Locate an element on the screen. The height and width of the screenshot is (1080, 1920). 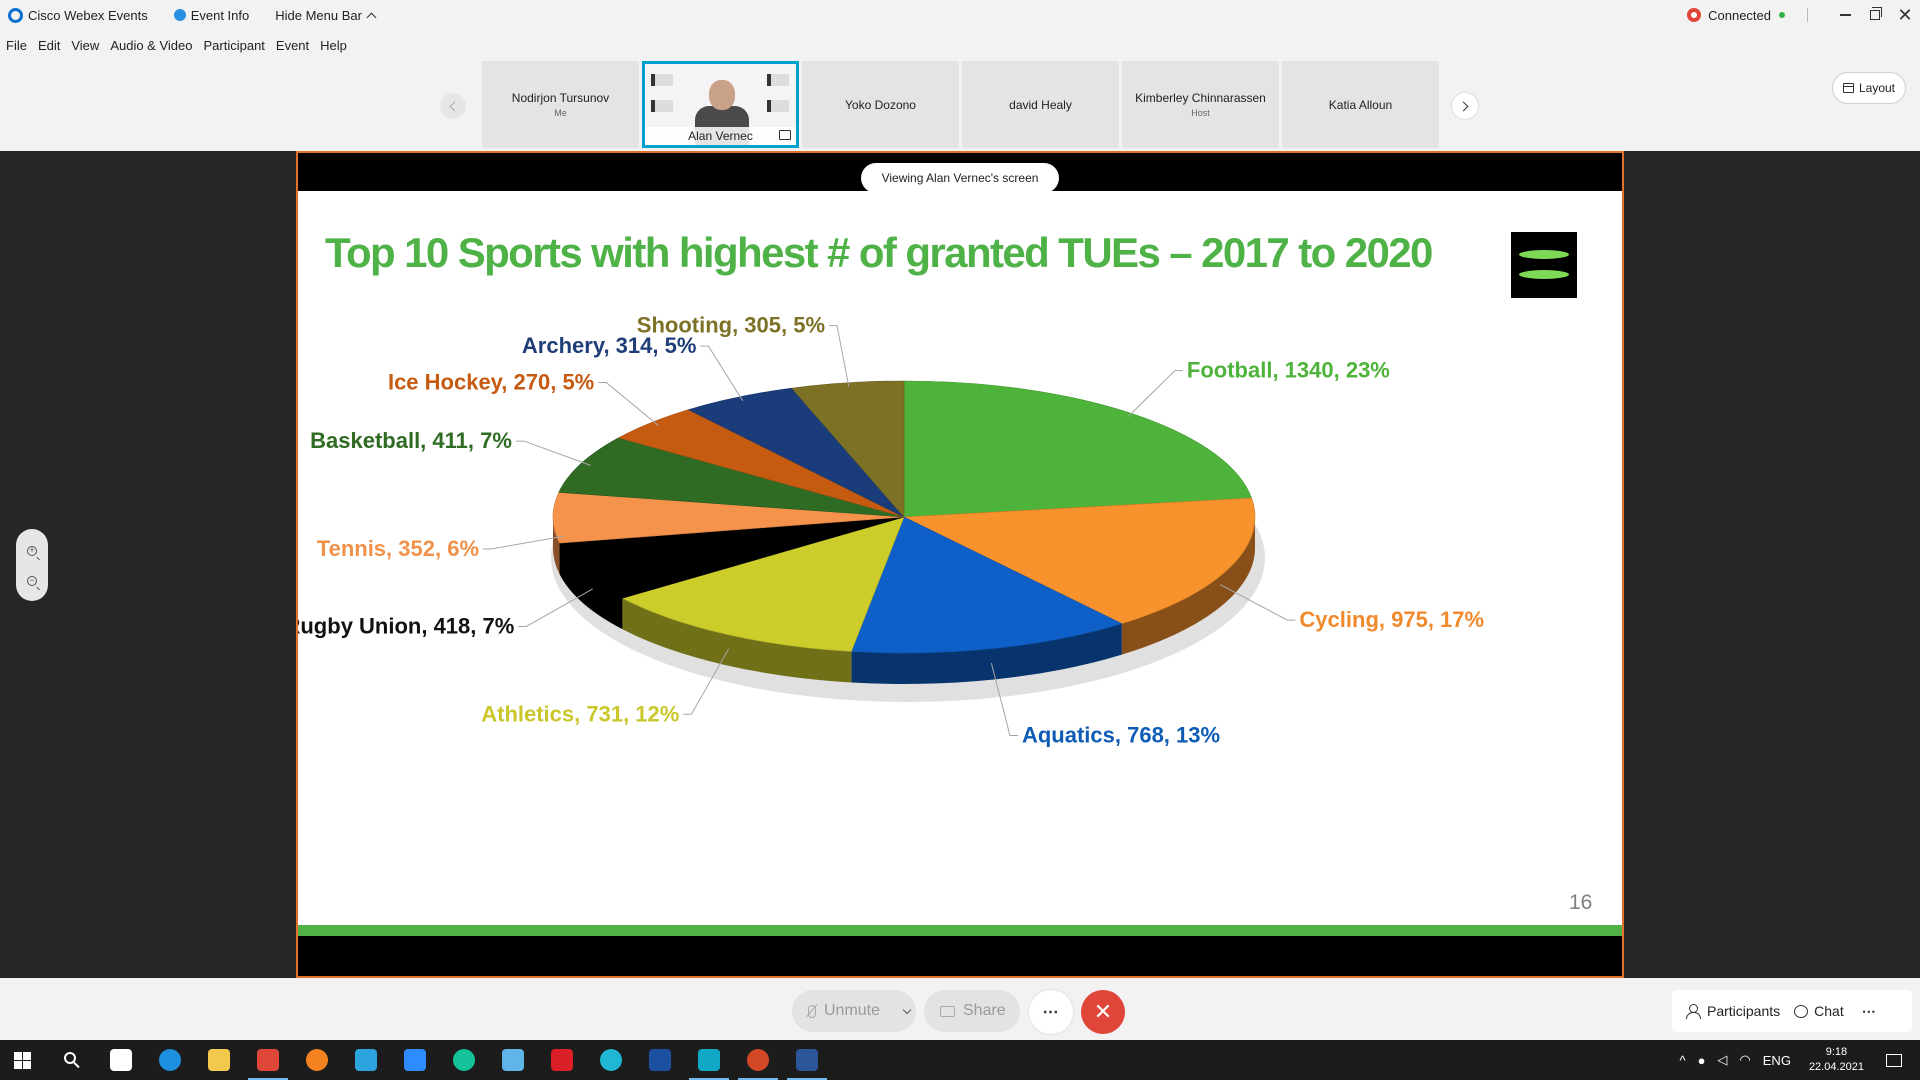
connection-status: Connected is located at coordinates (1739, 15).